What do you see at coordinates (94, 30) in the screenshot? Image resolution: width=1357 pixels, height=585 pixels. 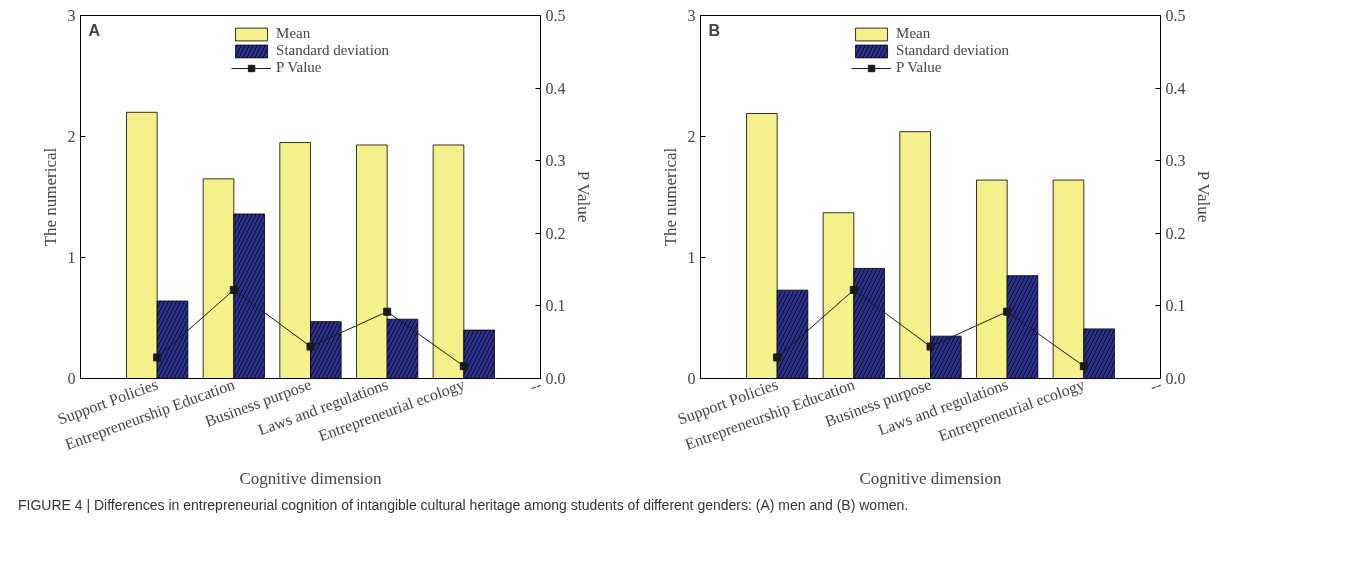 I see `annotation: A` at bounding box center [94, 30].